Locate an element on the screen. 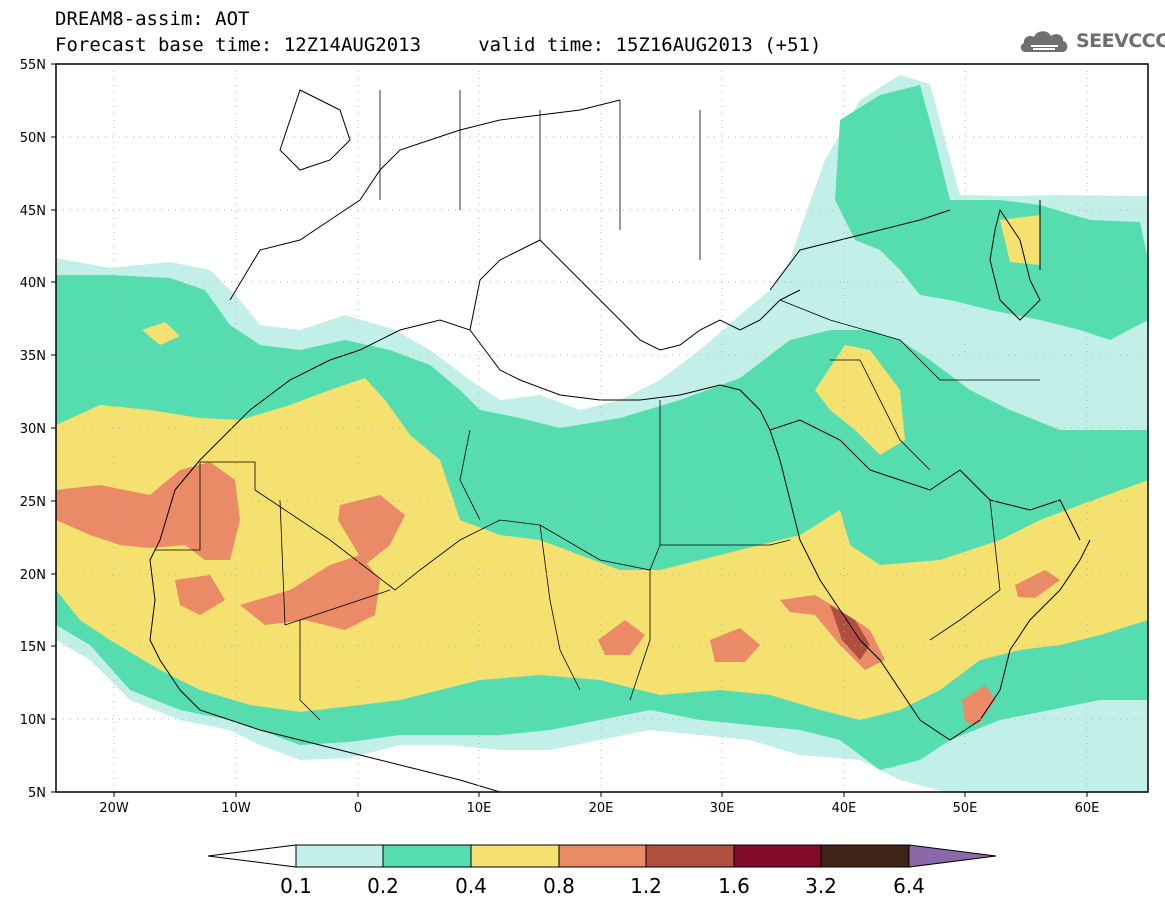  lon-label: 10W is located at coordinates (236, 808).